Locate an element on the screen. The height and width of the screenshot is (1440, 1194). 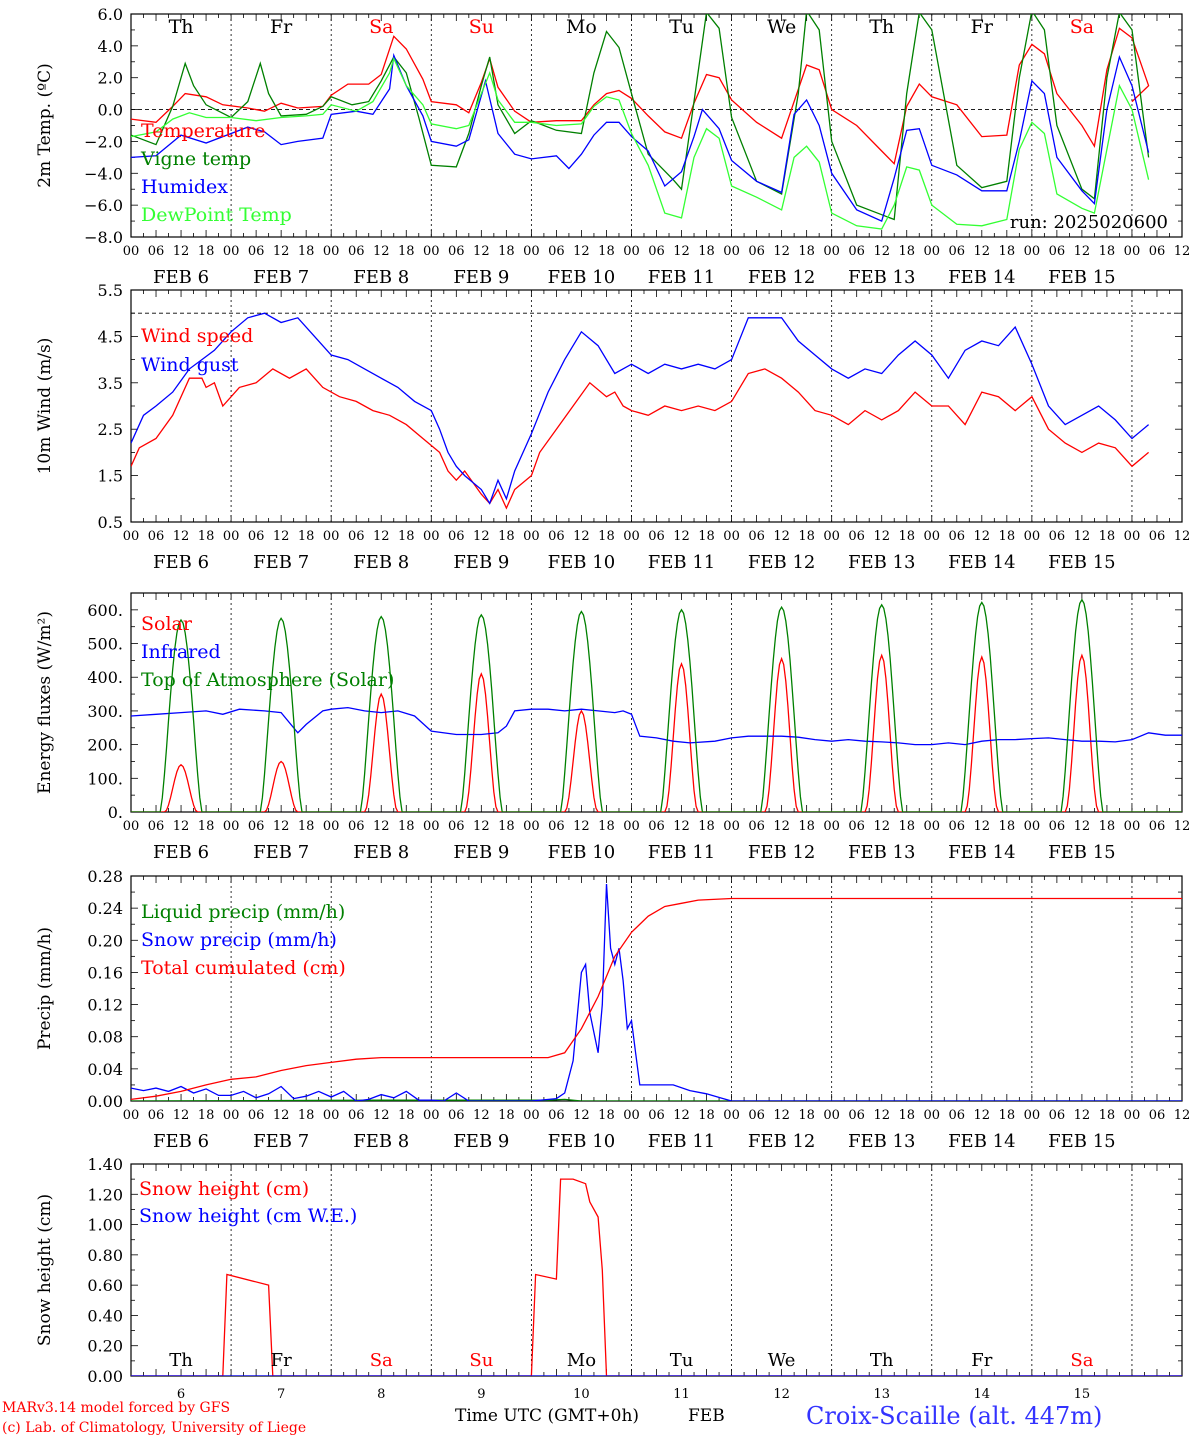
y-tick-label: 0.24 is located at coordinates (105, 908).